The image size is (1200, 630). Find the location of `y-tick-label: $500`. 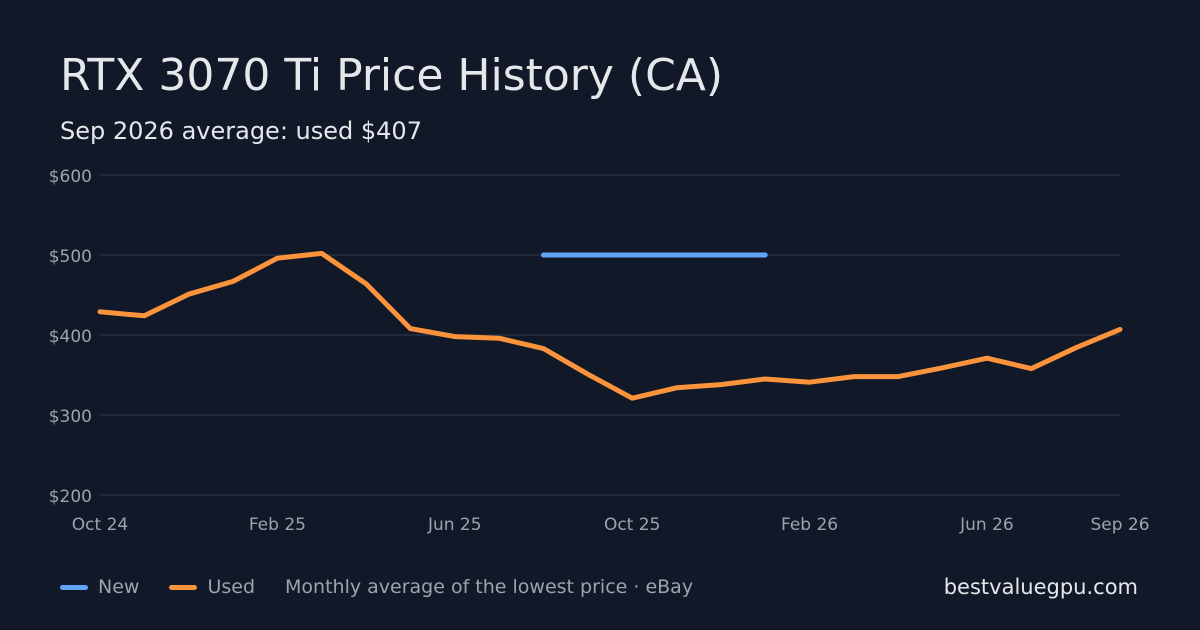

y-tick-label: $500 is located at coordinates (70, 257).